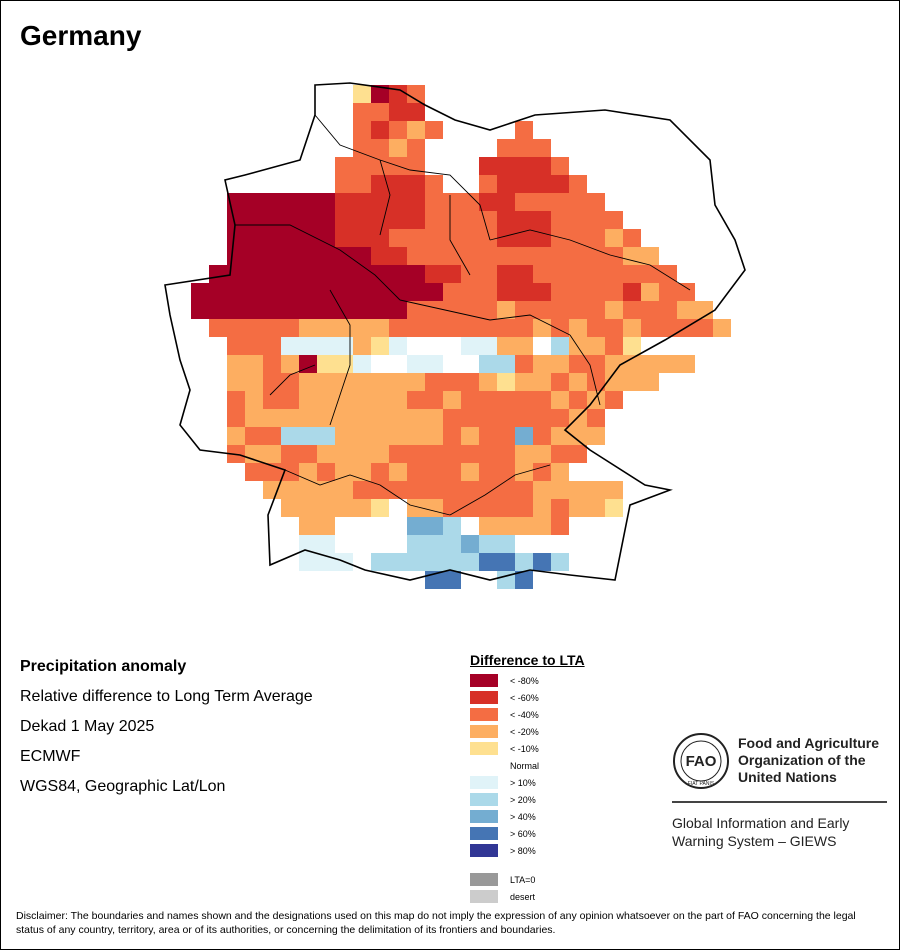  I want to click on fao-name-line: United Nations, so click(787, 777).